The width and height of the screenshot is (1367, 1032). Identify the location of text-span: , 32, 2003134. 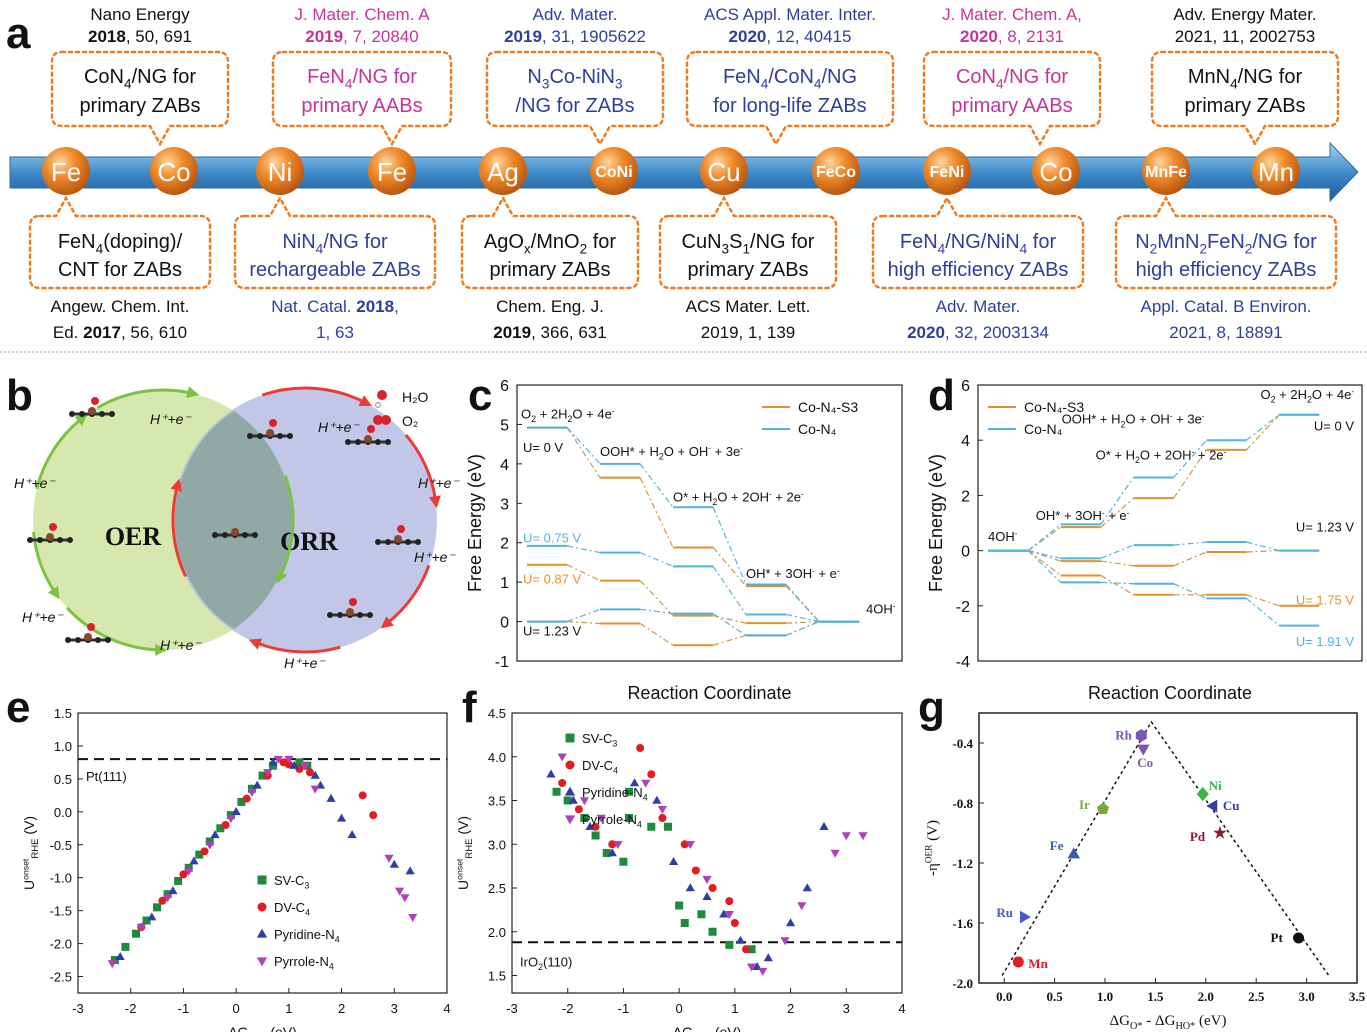
(997, 332).